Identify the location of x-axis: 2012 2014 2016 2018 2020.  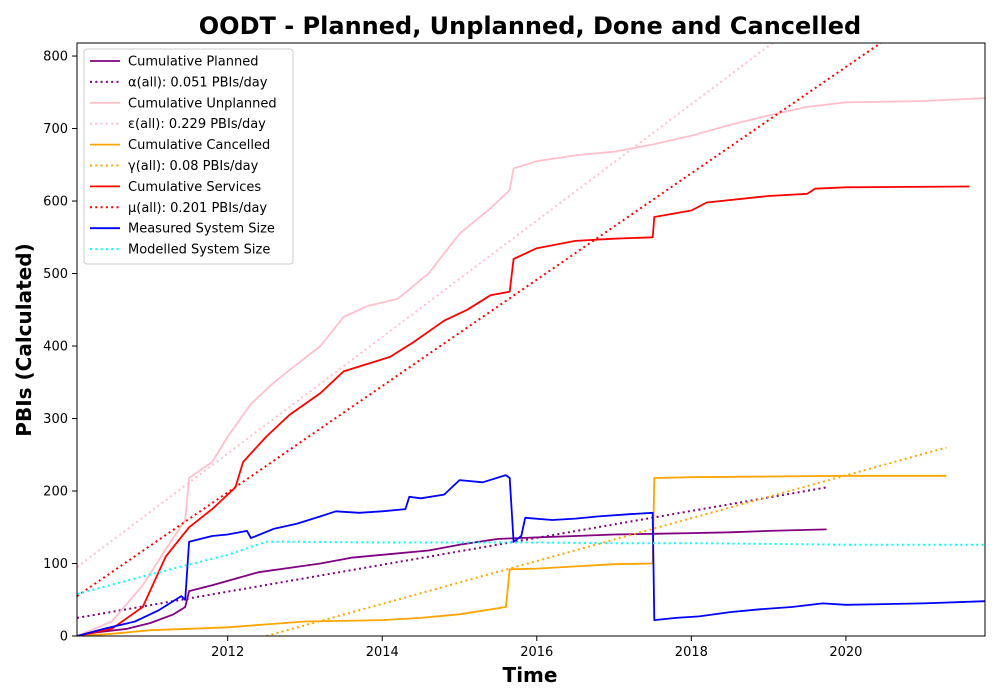
(536, 648).